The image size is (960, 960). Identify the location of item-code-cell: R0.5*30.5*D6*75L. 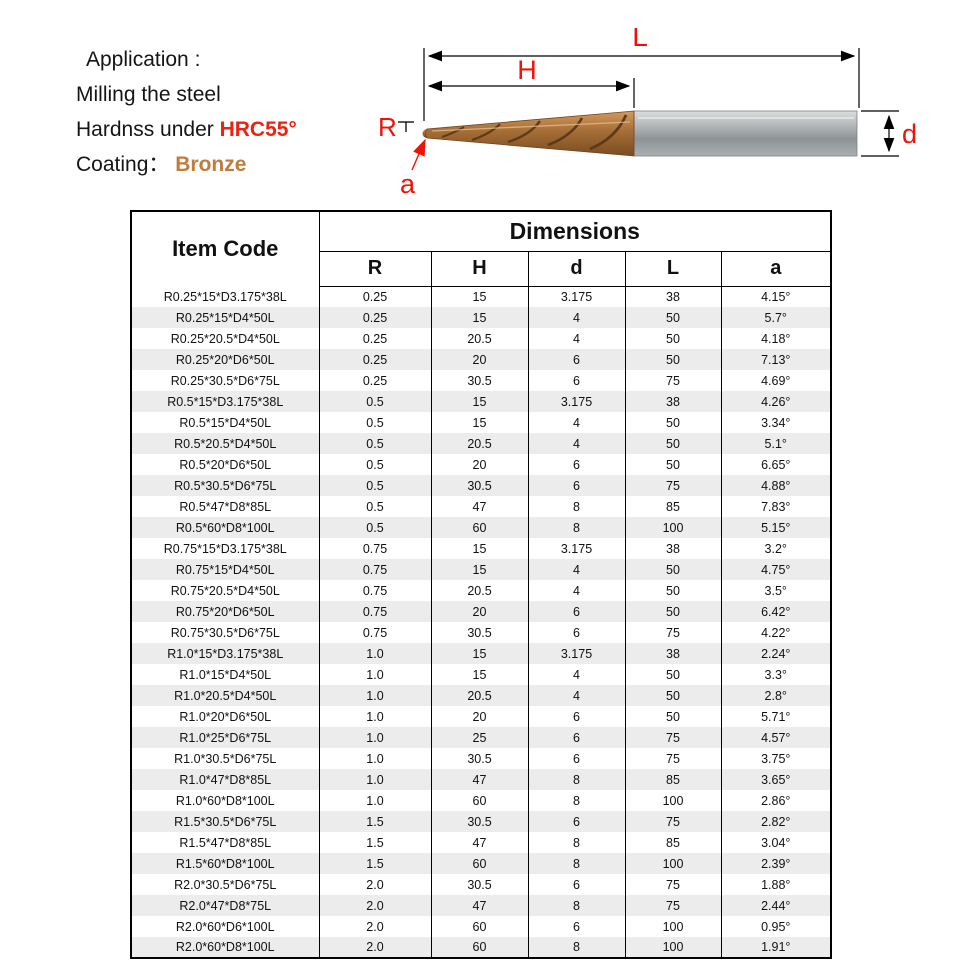
(225, 485).